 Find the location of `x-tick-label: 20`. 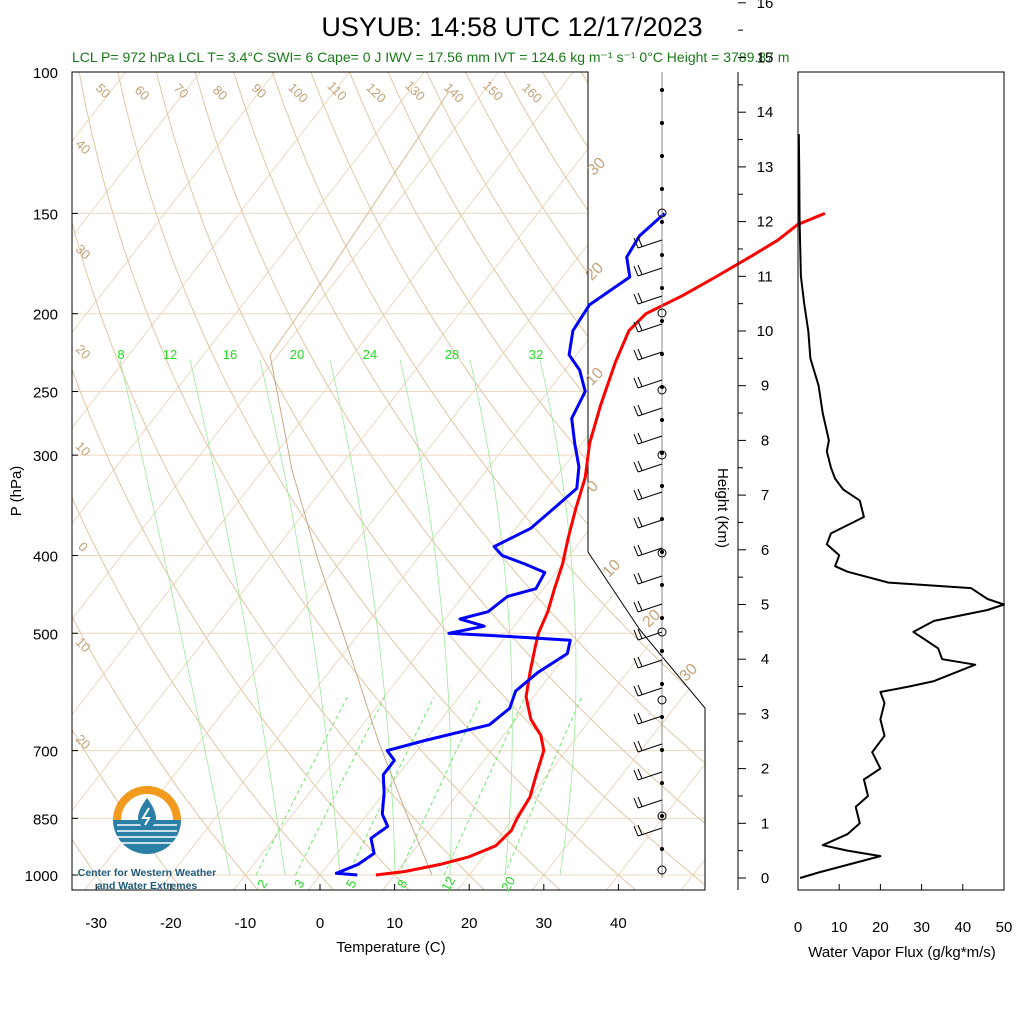

x-tick-label: 20 is located at coordinates (469, 923).